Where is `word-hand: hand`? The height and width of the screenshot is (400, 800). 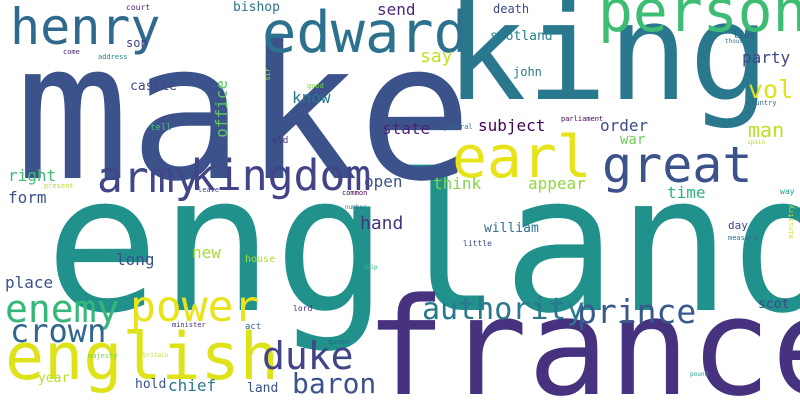 word-hand: hand is located at coordinates (382, 223).